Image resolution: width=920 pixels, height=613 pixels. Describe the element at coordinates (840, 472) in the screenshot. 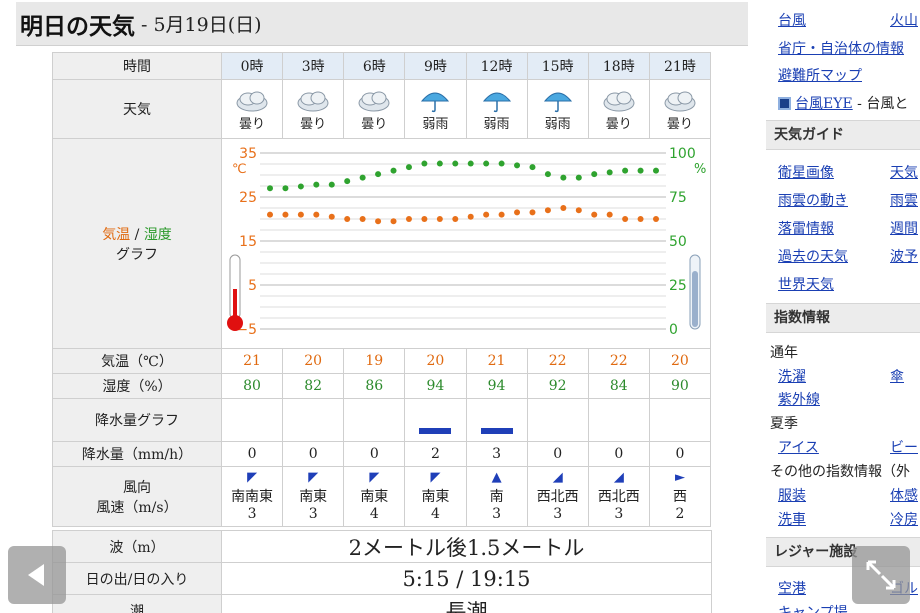

I see `other-index-label: その他の指数情報（外` at that location.